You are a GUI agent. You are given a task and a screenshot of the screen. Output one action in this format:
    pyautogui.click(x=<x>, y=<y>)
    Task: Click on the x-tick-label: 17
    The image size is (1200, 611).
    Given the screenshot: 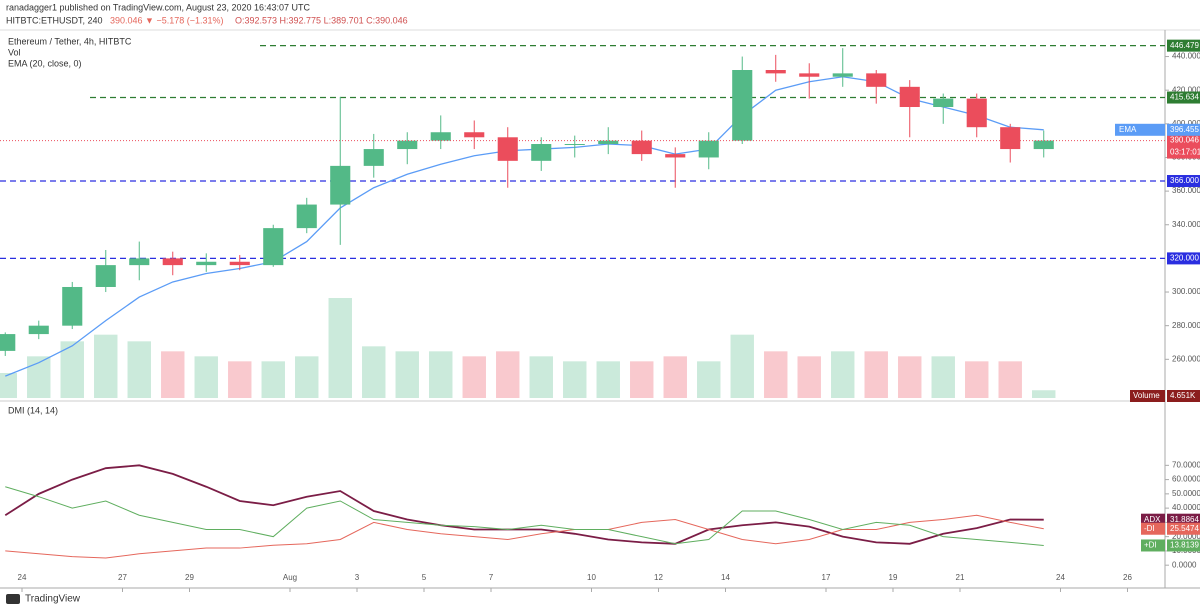 What is the action you would take?
    pyautogui.click(x=826, y=577)
    